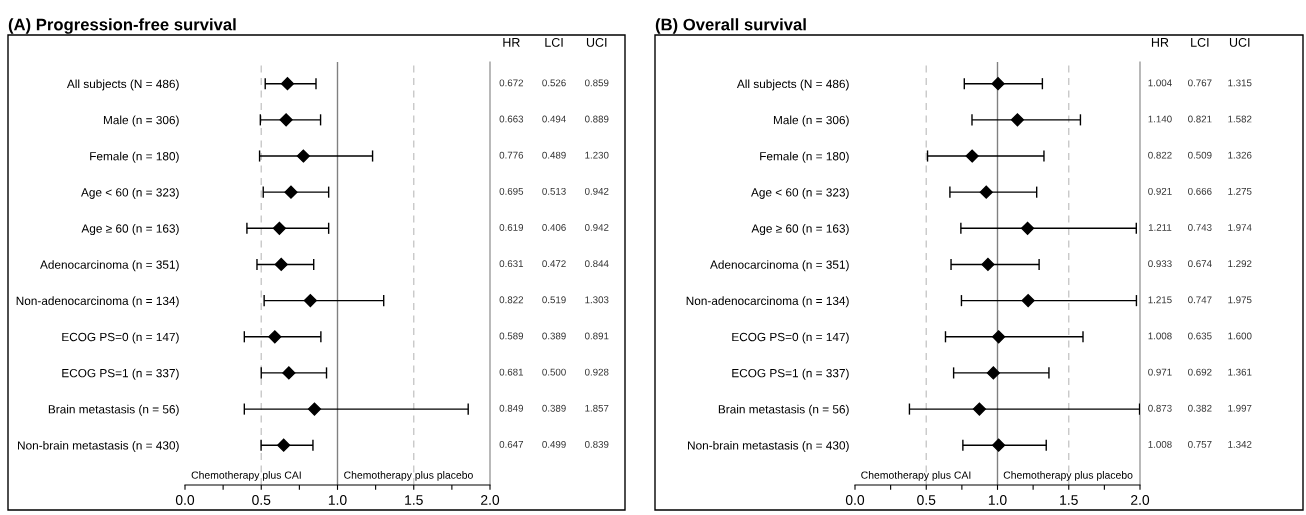 This screenshot has width=1306, height=515. What do you see at coordinates (1240, 372) in the screenshot?
I see `text: 1.361` at bounding box center [1240, 372].